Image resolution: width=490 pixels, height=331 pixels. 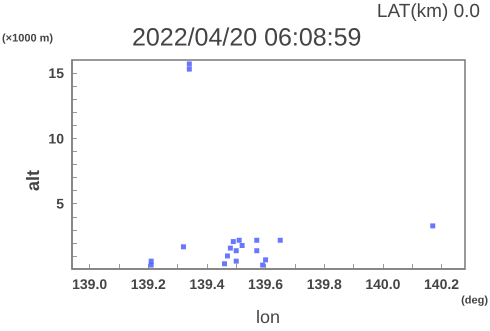 I want to click on x-axis-title: lon, so click(x=268, y=317).